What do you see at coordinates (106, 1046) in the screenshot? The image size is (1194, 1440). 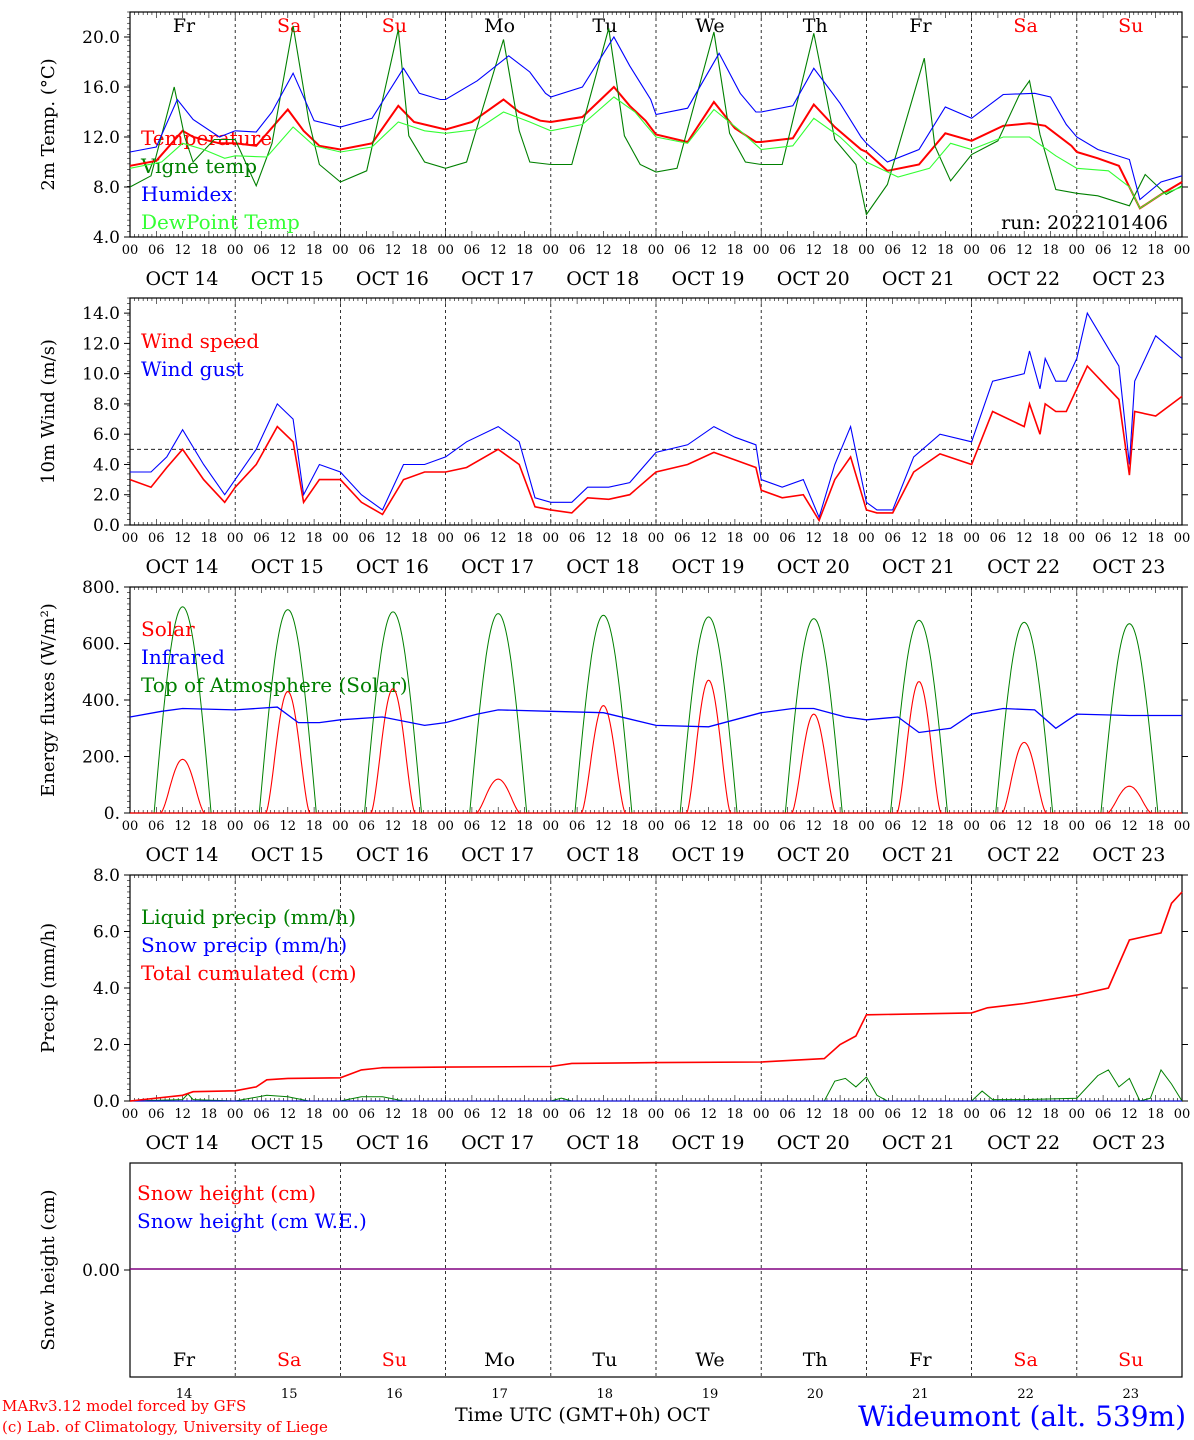 I see `y-tick-label: 2.0` at bounding box center [106, 1046].